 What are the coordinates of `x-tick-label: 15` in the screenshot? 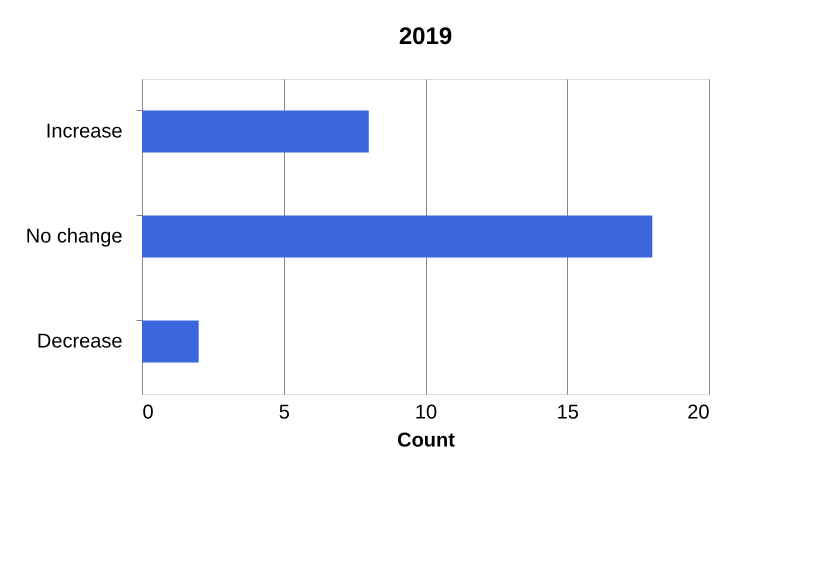 It's located at (567, 413).